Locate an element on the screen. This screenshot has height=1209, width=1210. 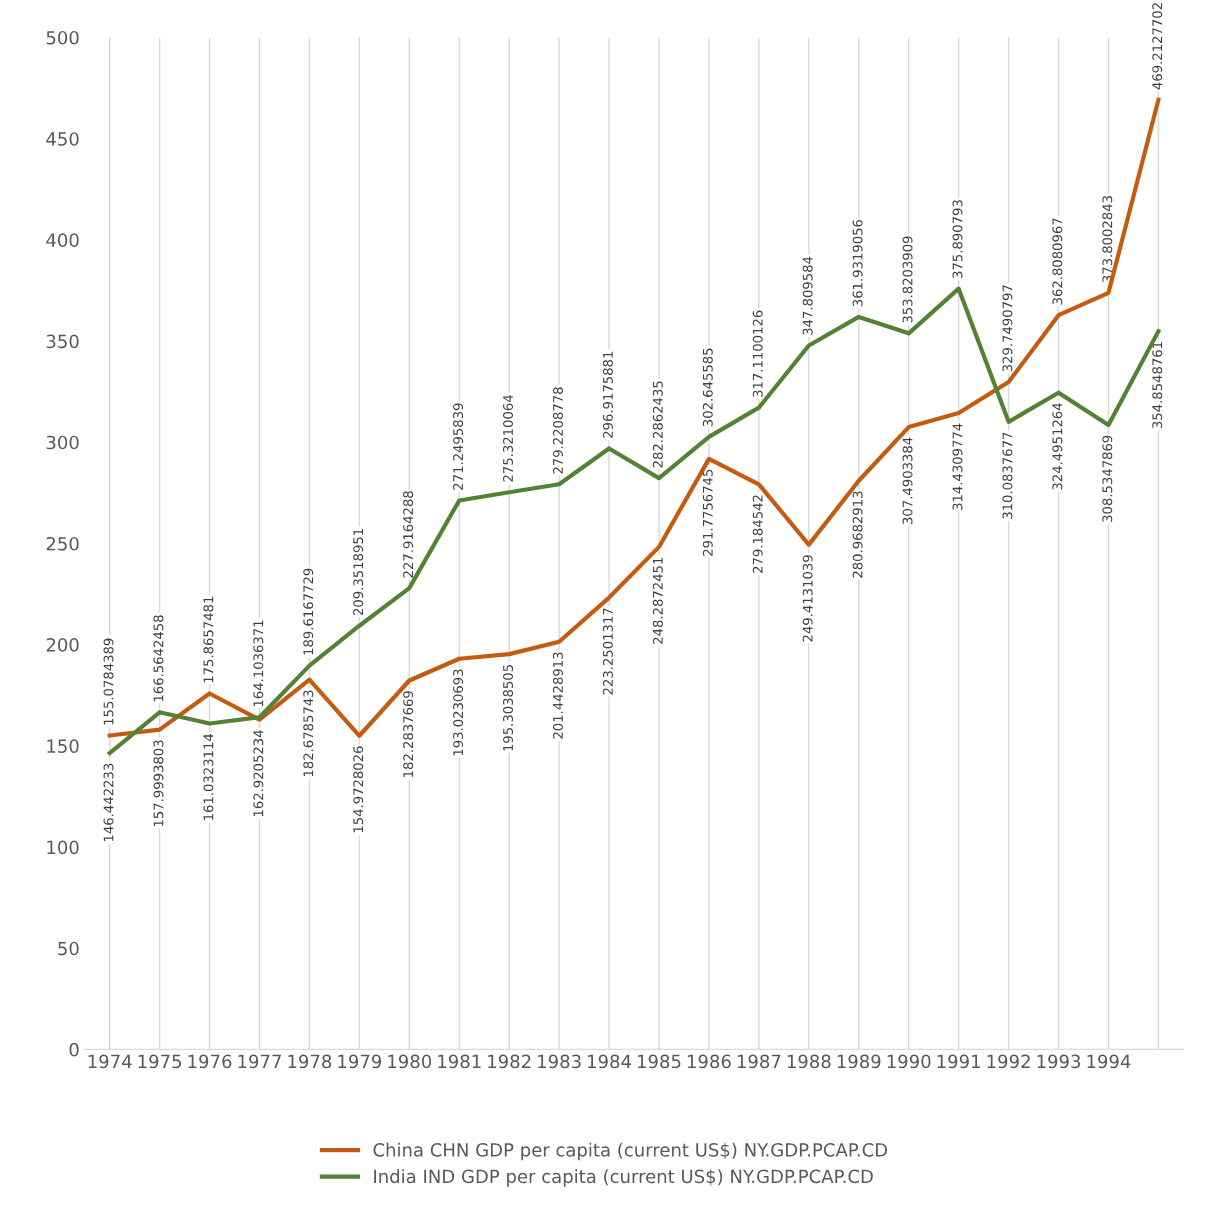
y-tick-label: 50 is located at coordinates (68, 948).